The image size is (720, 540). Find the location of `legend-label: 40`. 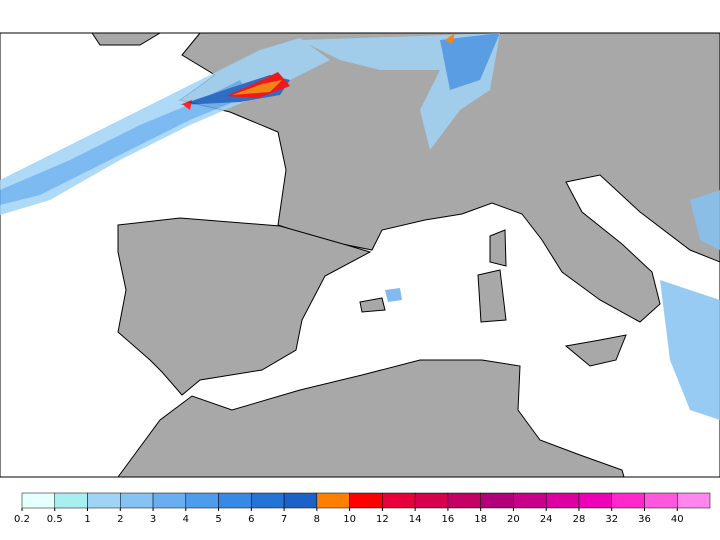

legend-label: 40 is located at coordinates (677, 519).